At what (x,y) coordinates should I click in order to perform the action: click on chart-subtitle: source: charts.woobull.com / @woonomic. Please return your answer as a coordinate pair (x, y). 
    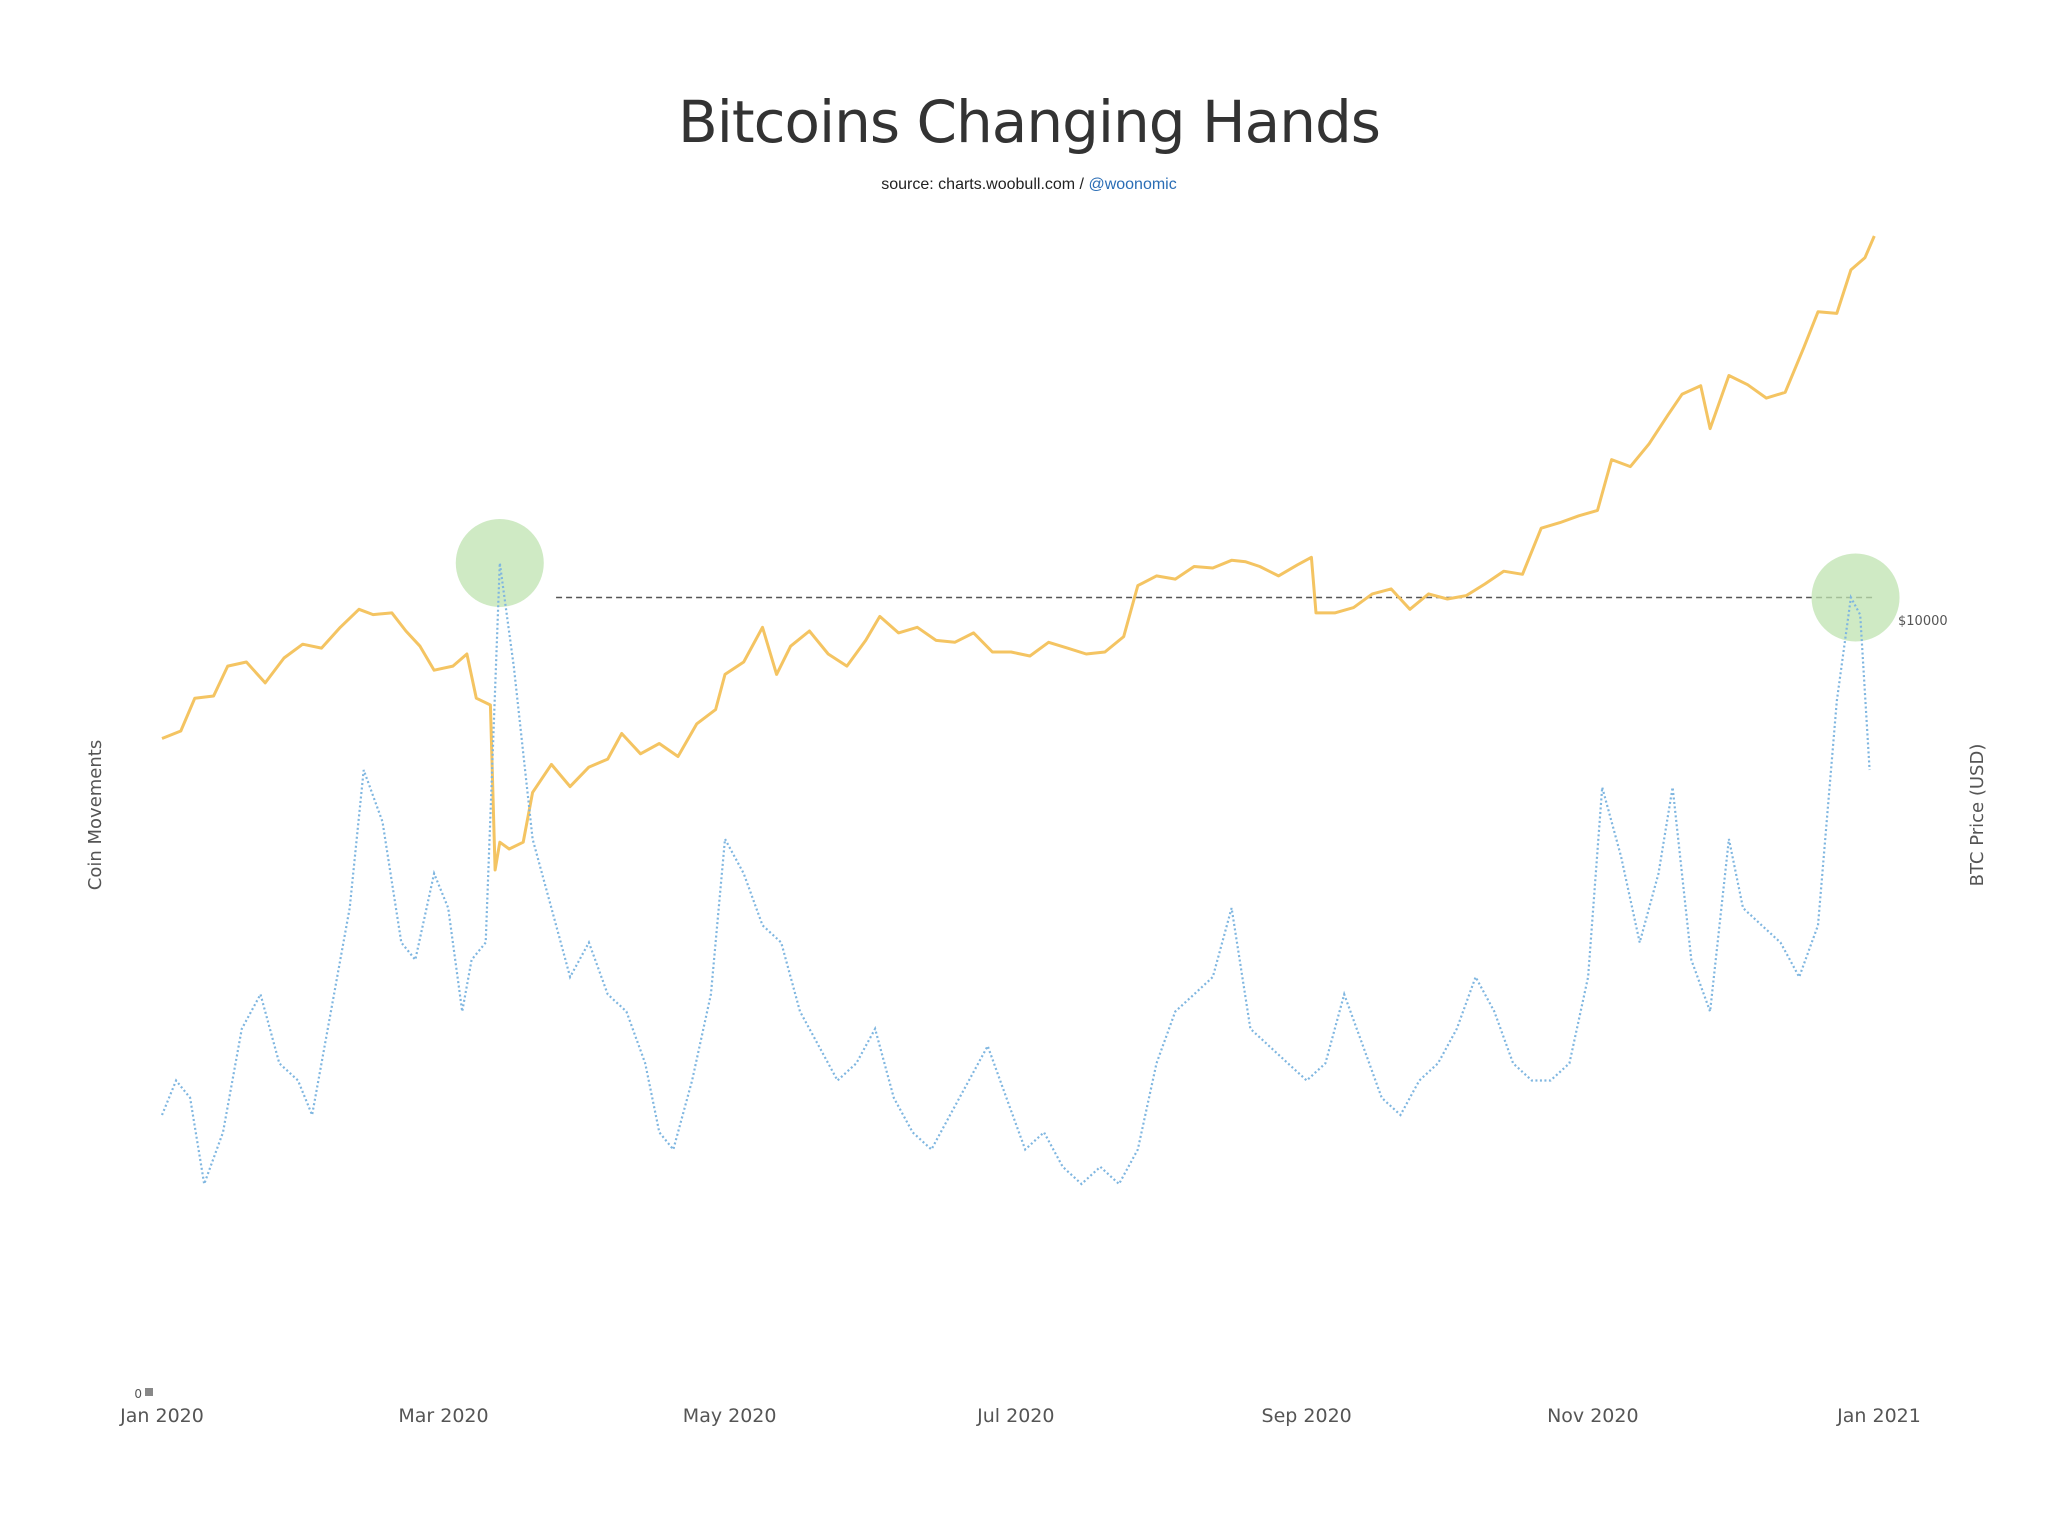
    Looking at the image, I should click on (1029, 185).